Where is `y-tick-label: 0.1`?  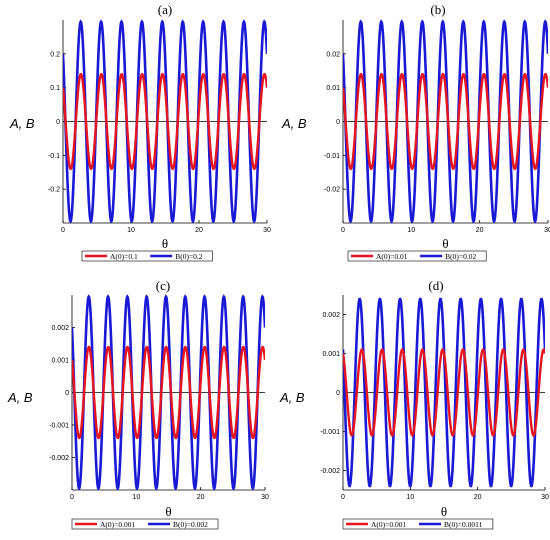
y-tick-label: 0.1 is located at coordinates (55, 88).